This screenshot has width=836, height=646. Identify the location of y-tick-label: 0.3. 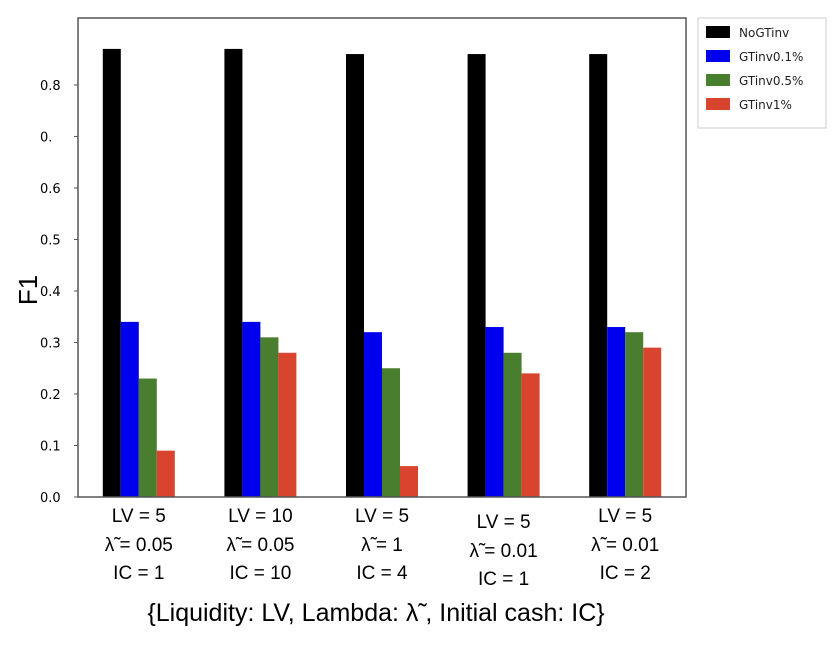
(50, 343).